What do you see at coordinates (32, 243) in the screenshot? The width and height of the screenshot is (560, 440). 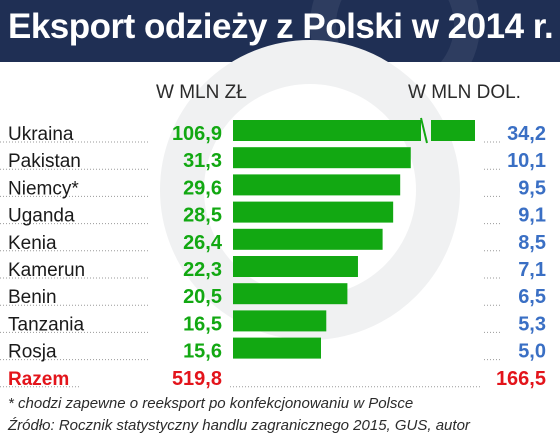 I see `category-label-kenia: Kenia` at bounding box center [32, 243].